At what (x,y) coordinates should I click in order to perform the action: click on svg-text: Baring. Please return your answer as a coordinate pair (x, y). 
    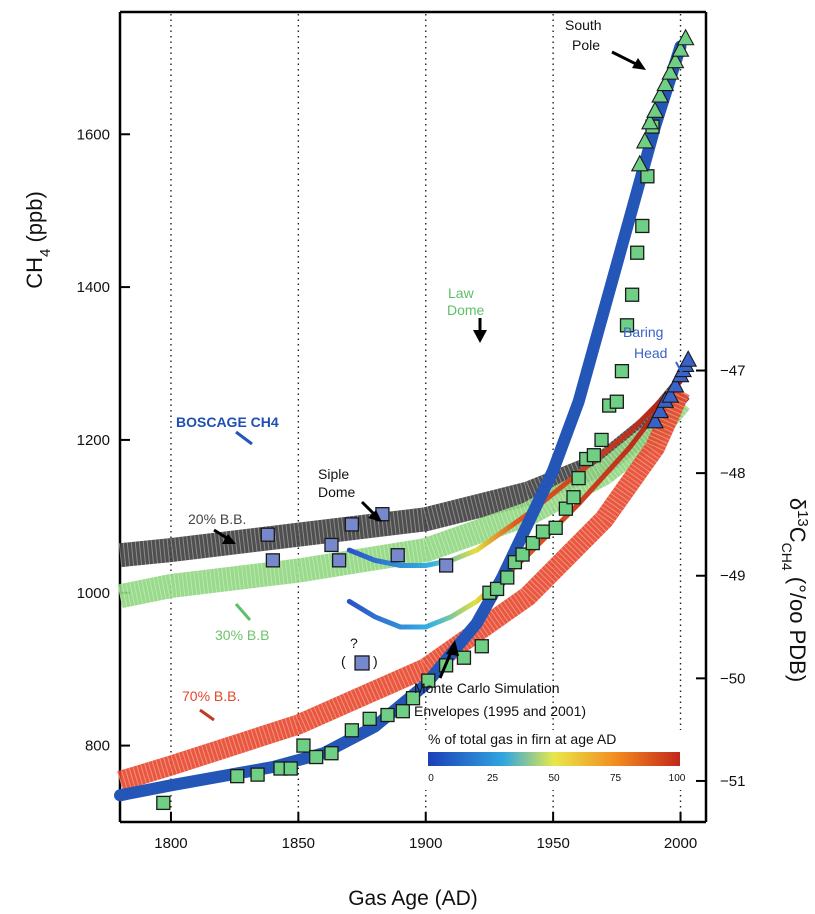
    Looking at the image, I should click on (643, 332).